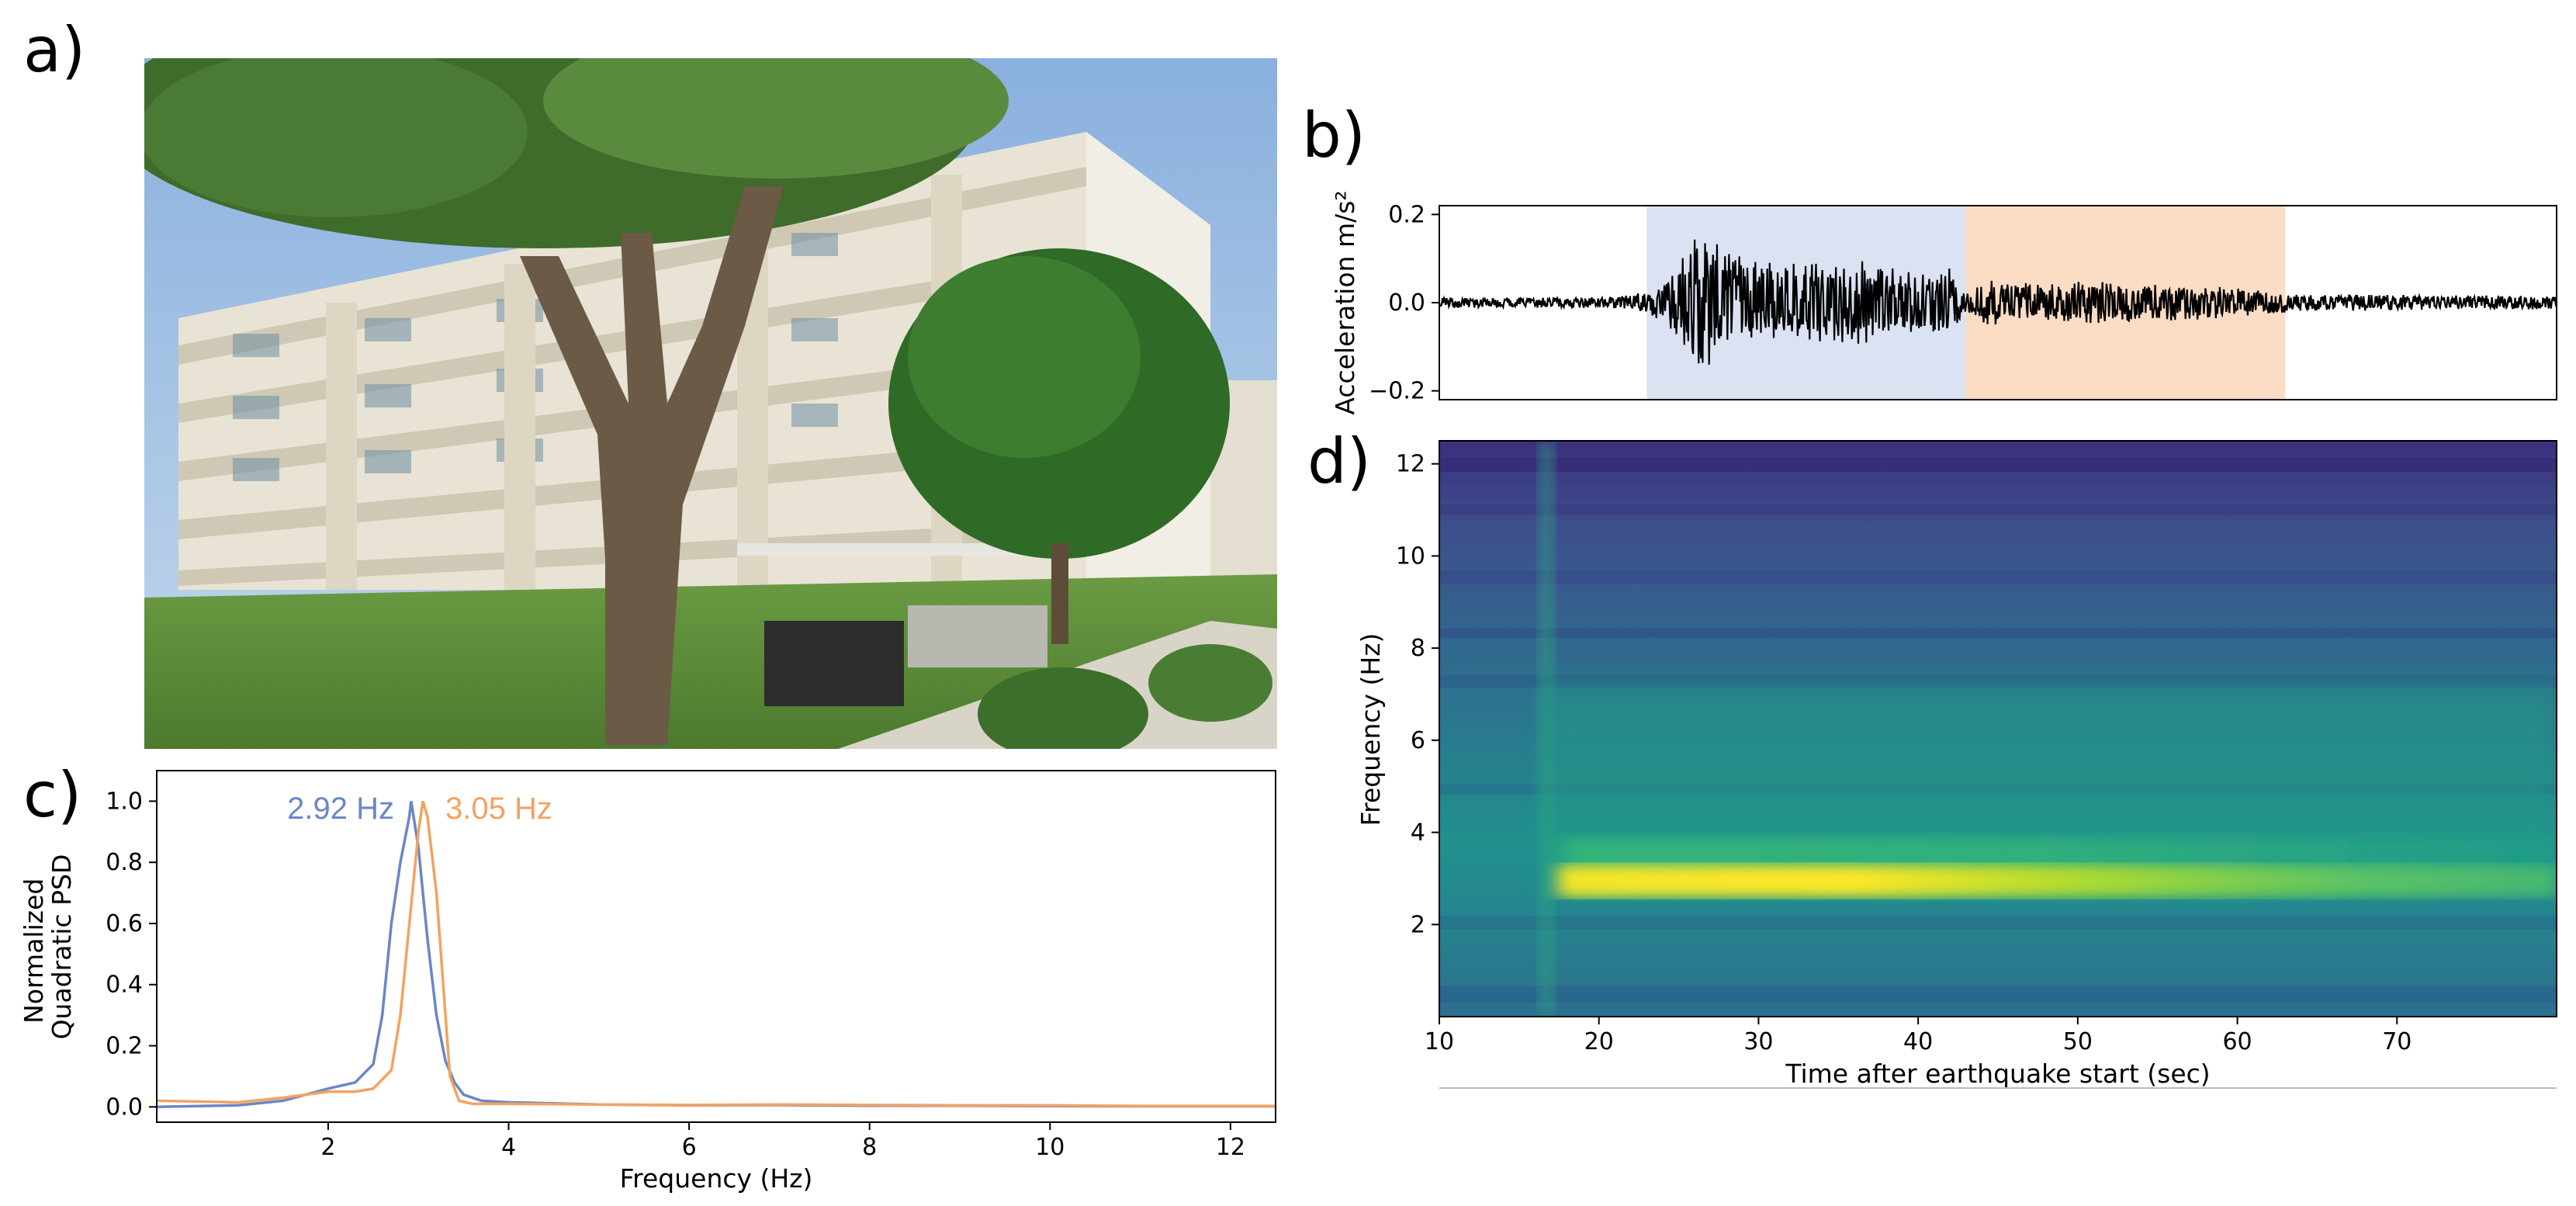  Describe the element at coordinates (1371, 730) in the screenshot. I see `panel-d-y-axis-label: Frequency (Hz)` at that location.